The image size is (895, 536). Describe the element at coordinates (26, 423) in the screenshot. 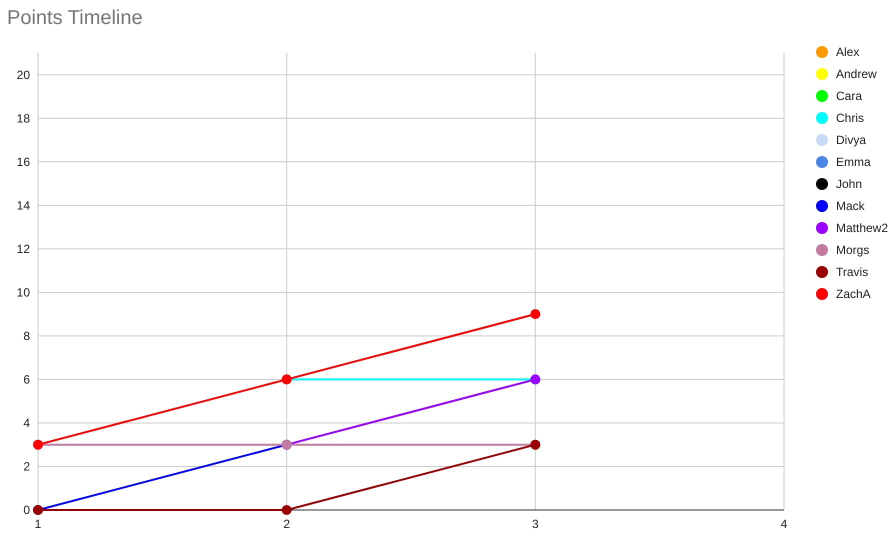

I see `y-tick-label: 4` at that location.